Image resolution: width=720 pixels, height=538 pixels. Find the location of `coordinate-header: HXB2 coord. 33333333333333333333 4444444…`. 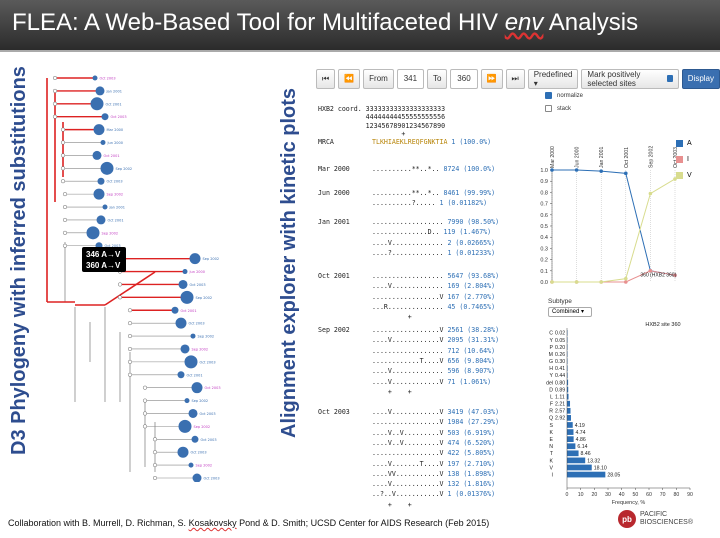

coordinate-header: HXB2 coord. 33333333333333333333 4444444… is located at coordinates (382, 121).